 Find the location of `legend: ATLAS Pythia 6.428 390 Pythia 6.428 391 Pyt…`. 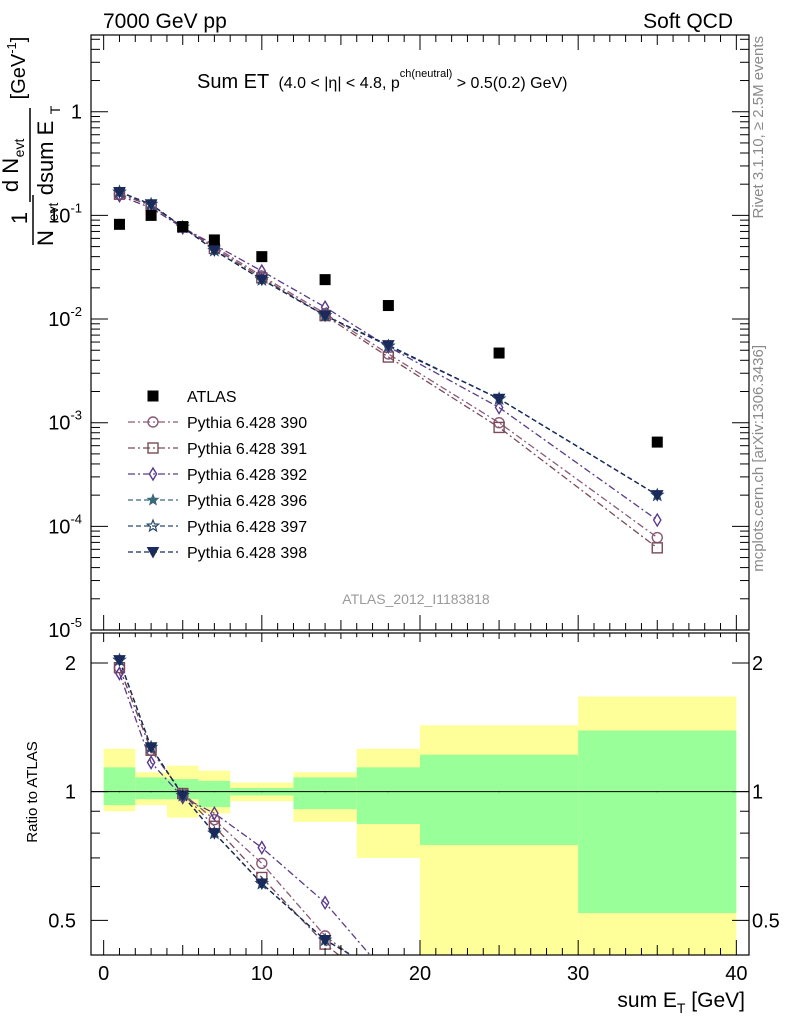

legend: ATLAS Pythia 6.428 390 Pythia 6.428 391 Pyt… is located at coordinates (217, 475).